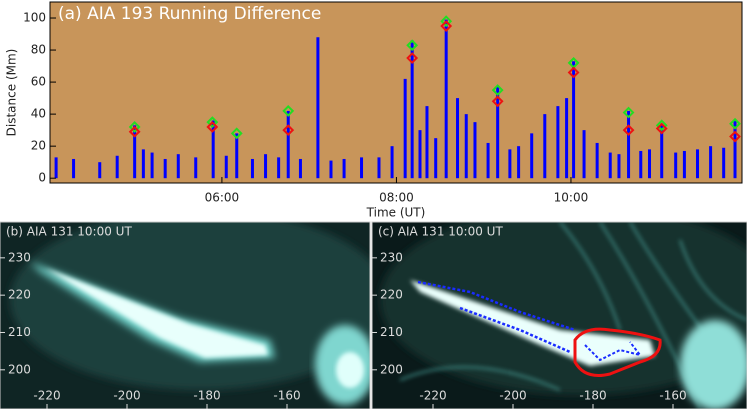  Describe the element at coordinates (396, 213) in the screenshot. I see `x-axis-label: Time (UT)` at that location.